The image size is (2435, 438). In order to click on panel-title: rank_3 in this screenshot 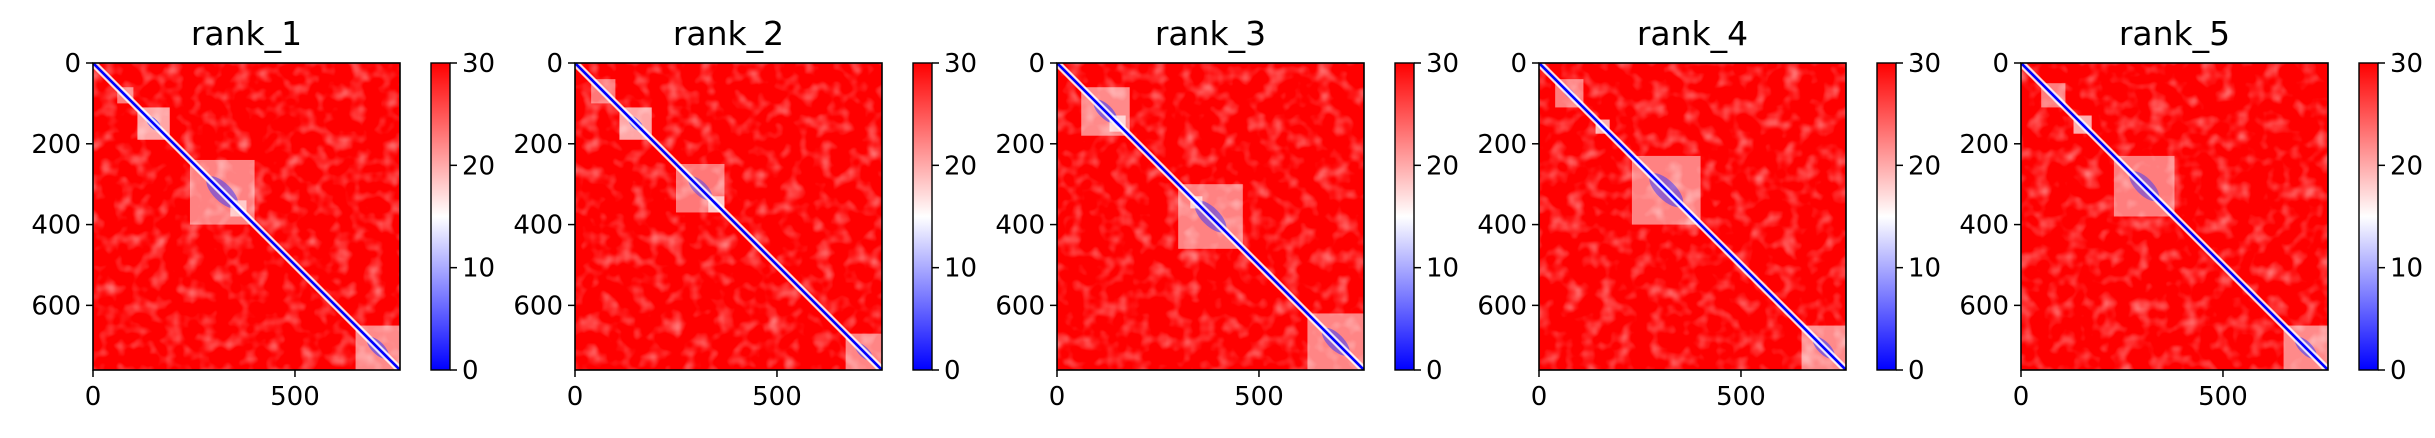, I will do `click(1210, 33)`.